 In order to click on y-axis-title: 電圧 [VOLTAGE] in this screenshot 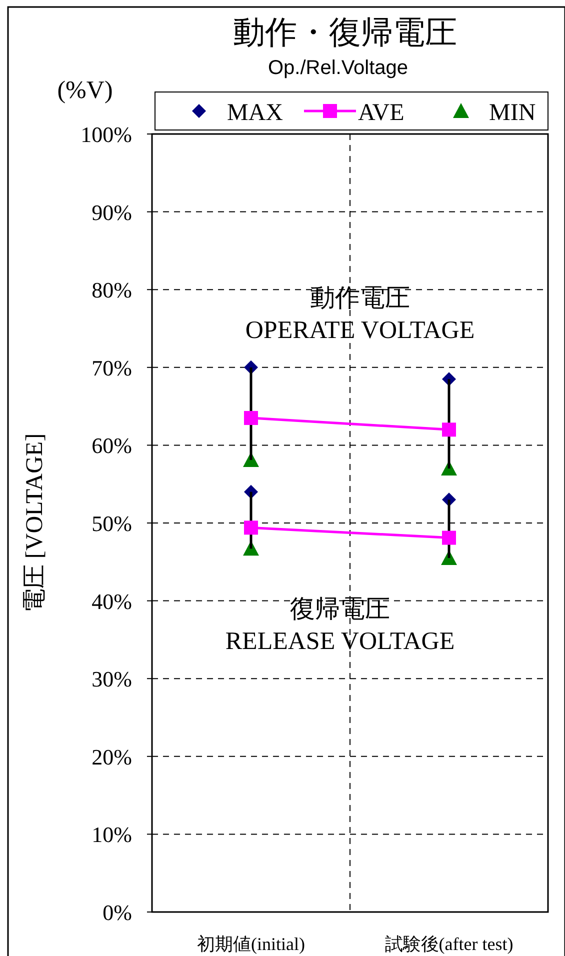, I will do `click(35, 523)`.